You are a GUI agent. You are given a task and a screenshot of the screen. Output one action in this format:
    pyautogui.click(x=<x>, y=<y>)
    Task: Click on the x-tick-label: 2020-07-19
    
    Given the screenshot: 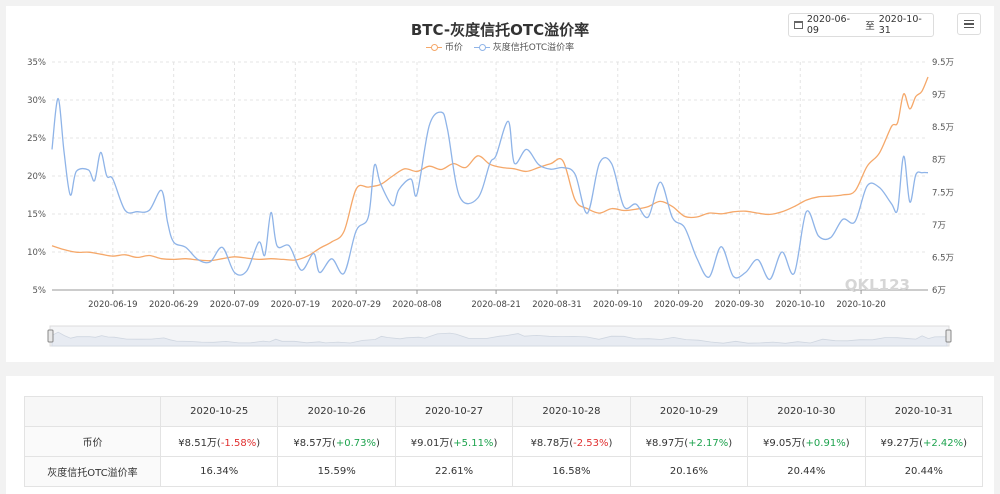 What is the action you would take?
    pyautogui.click(x=295, y=305)
    